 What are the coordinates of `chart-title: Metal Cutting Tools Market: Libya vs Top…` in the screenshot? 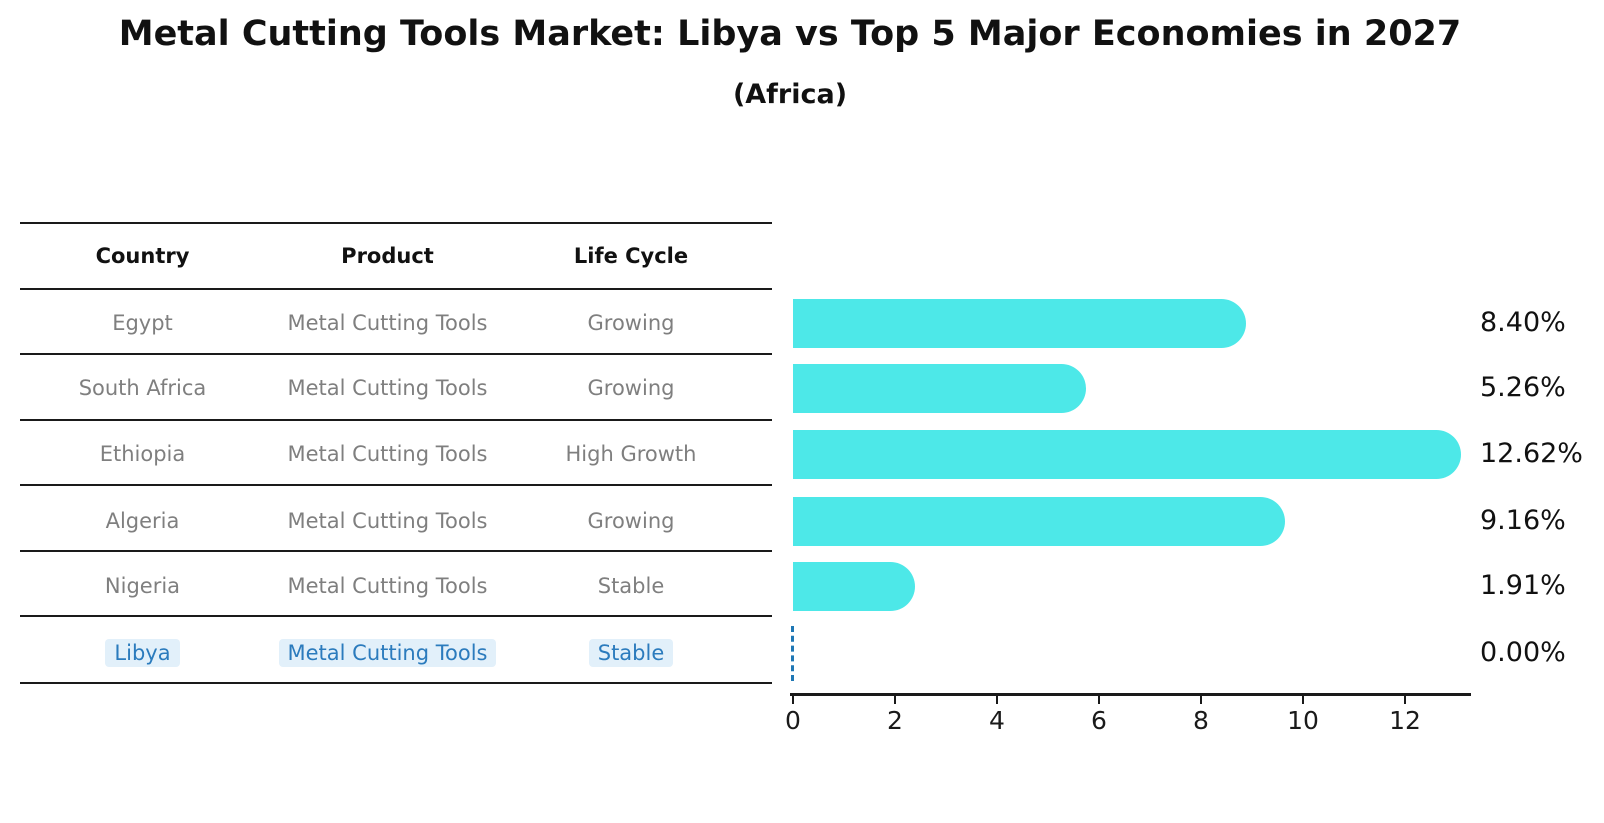 It's located at (790, 34).